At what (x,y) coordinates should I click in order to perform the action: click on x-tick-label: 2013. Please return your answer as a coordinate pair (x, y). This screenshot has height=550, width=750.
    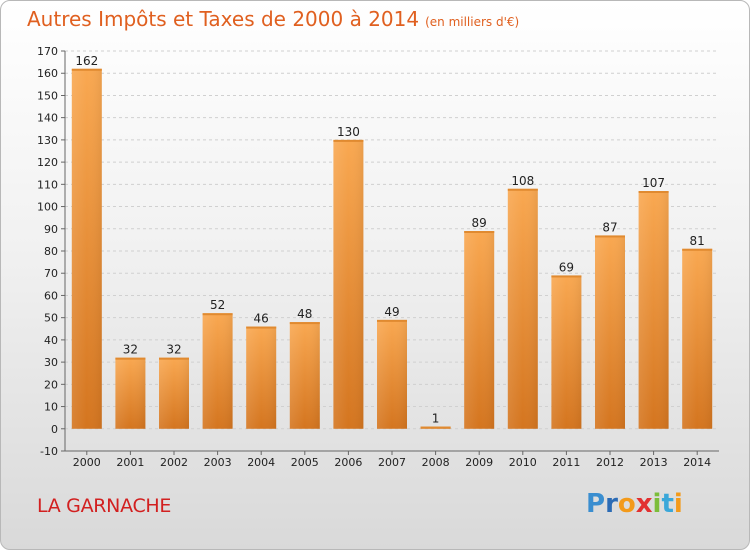
    Looking at the image, I should click on (654, 462).